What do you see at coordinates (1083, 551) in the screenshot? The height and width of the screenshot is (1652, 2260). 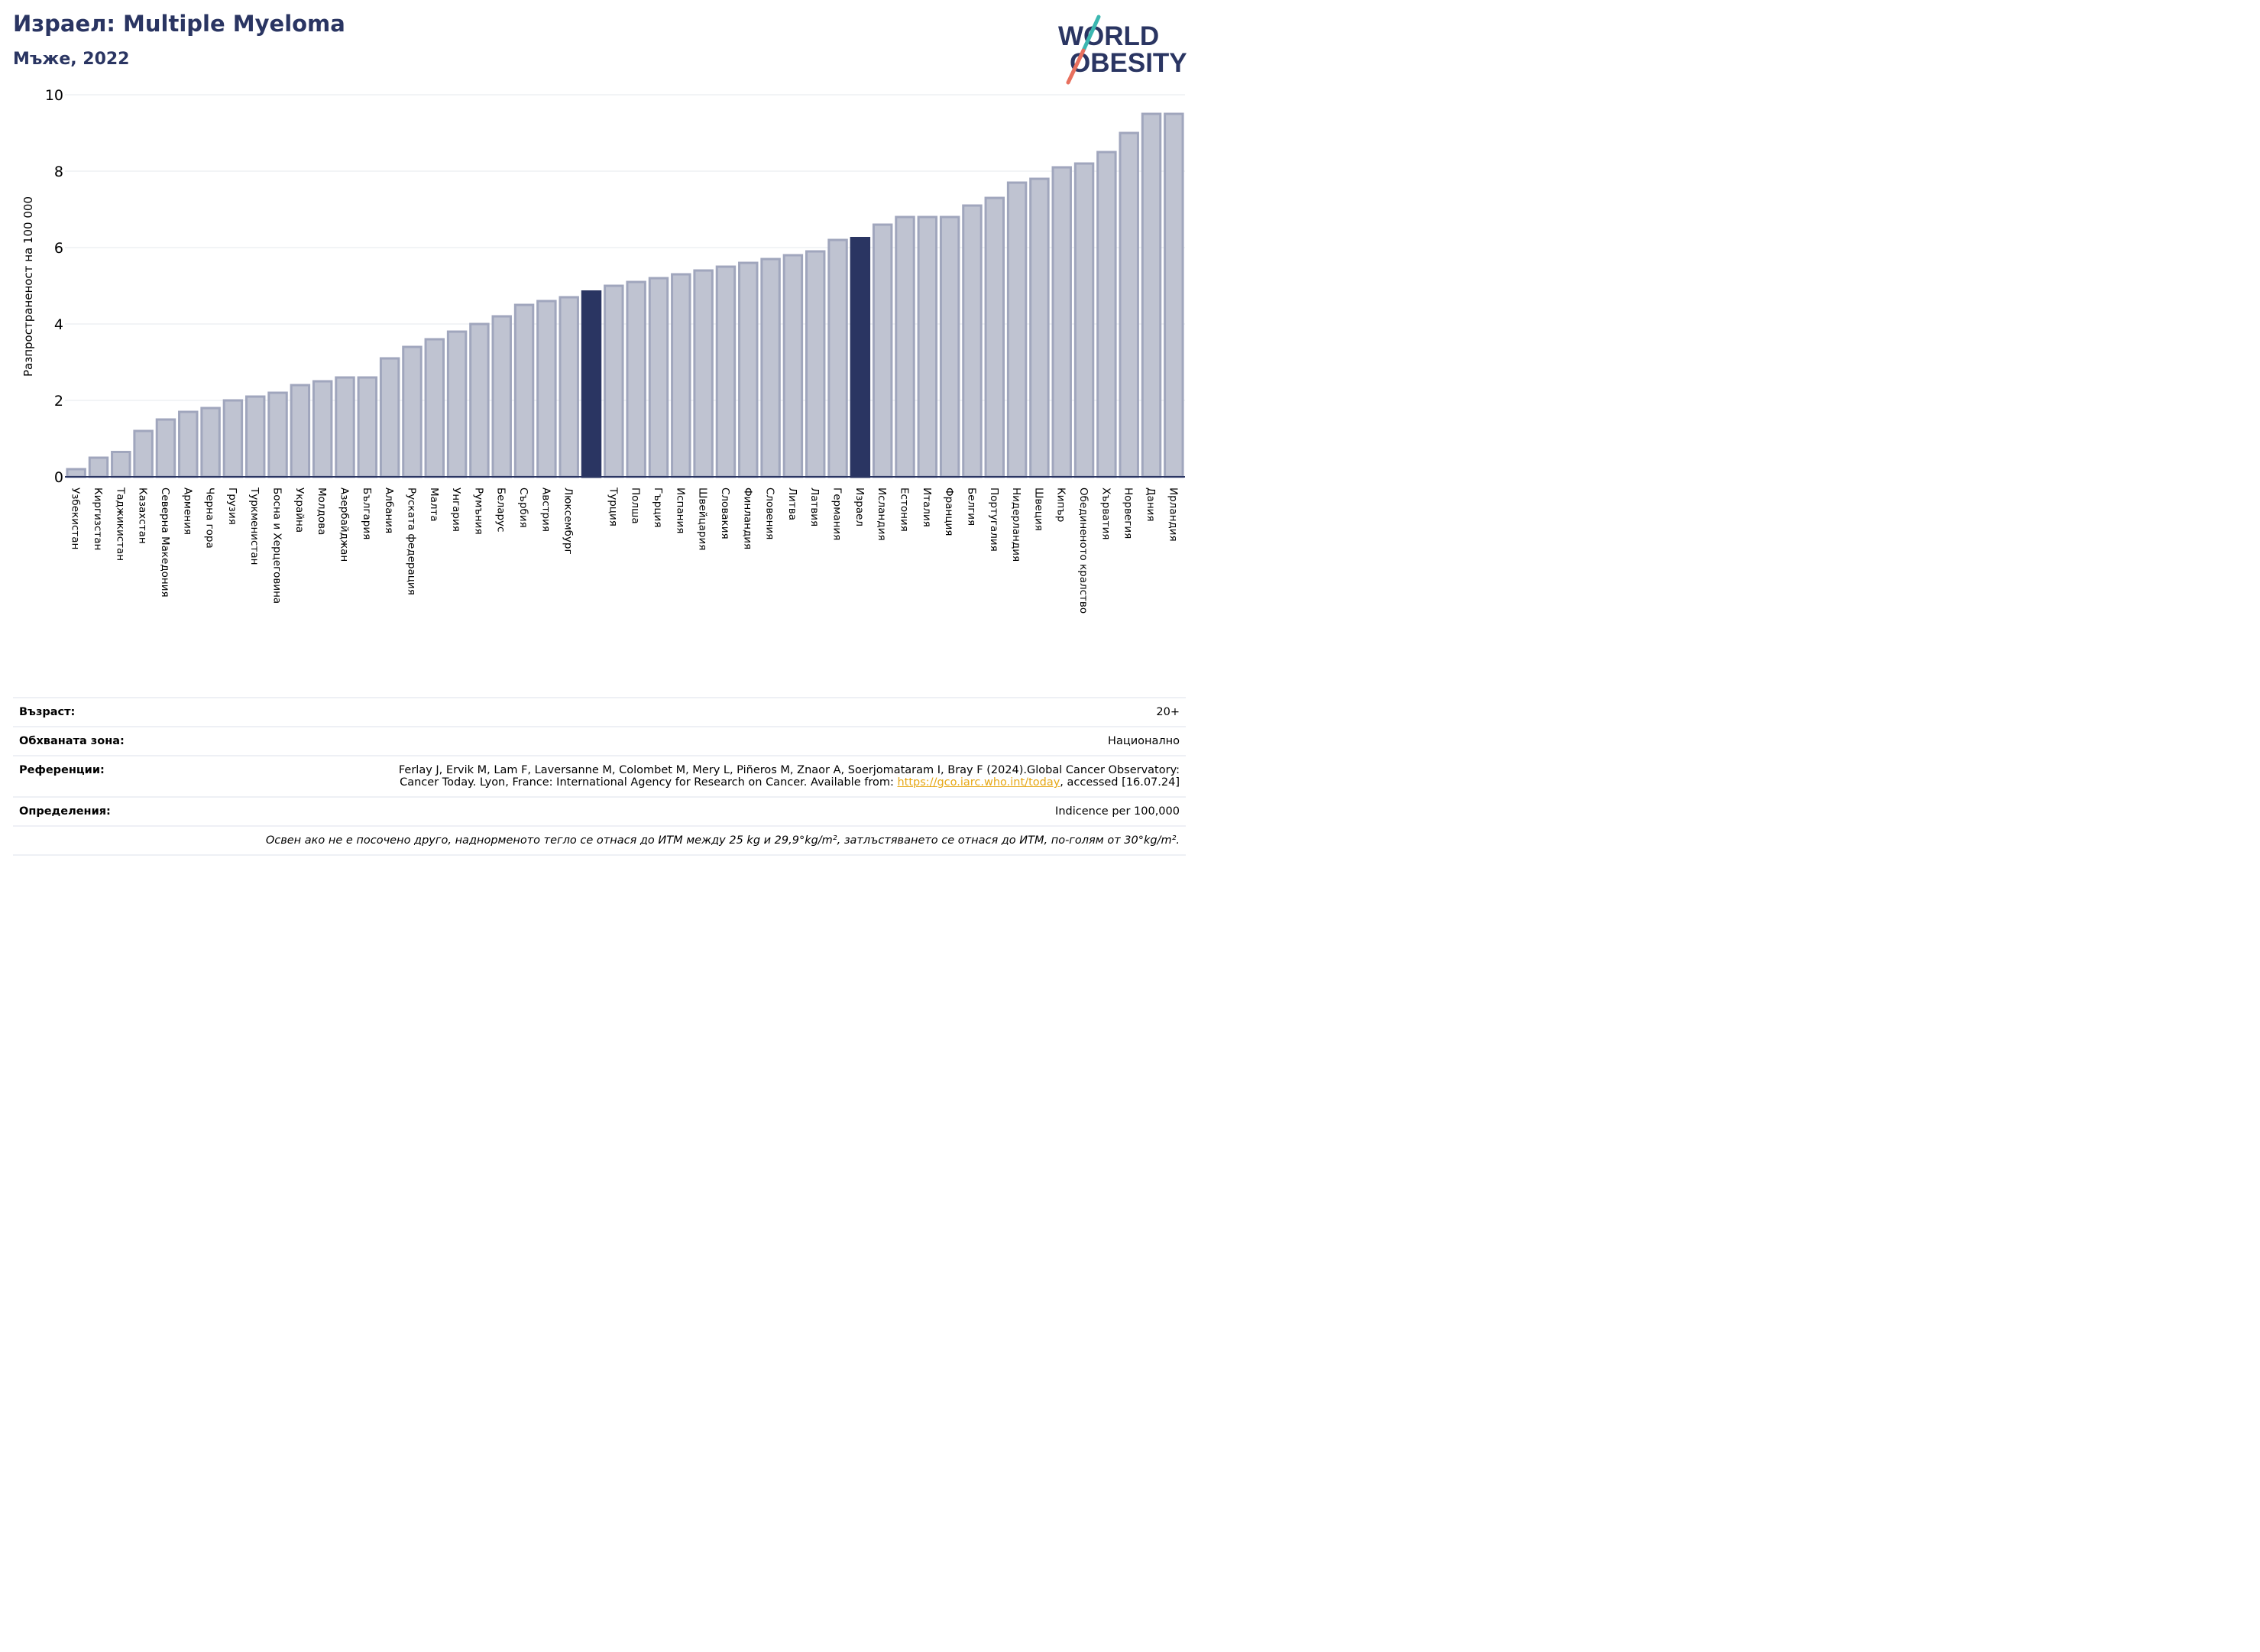 I see `x-tick-label: Обединеното кралство` at bounding box center [1083, 551].